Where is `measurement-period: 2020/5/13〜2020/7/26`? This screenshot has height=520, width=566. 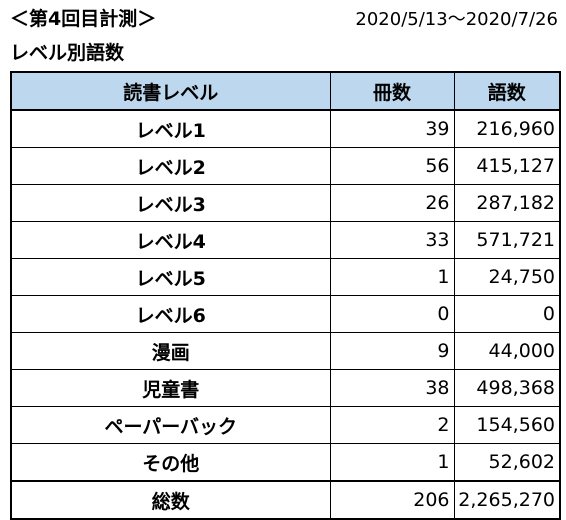 measurement-period: 2020/5/13〜2020/7/26 is located at coordinates (456, 19).